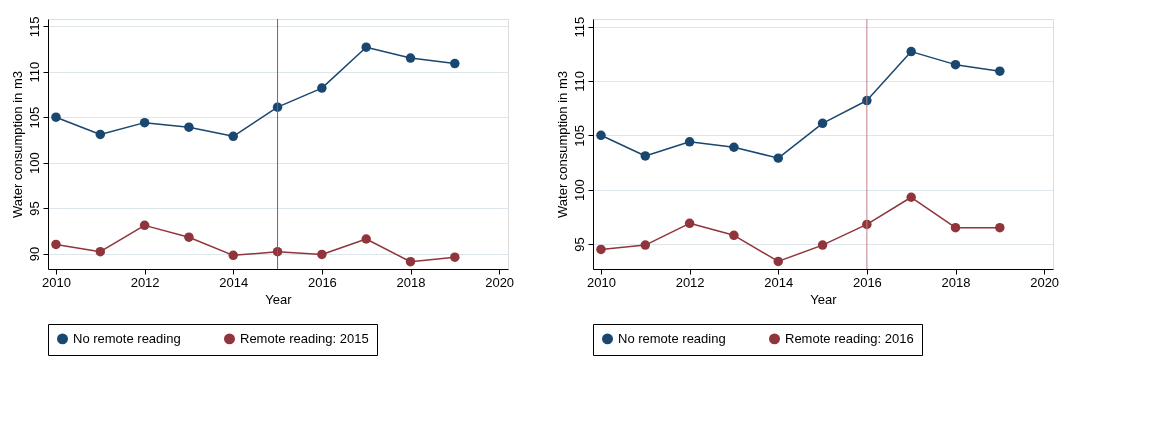  Describe the element at coordinates (34, 254) in the screenshot. I see `y-tick-label: 90` at that location.